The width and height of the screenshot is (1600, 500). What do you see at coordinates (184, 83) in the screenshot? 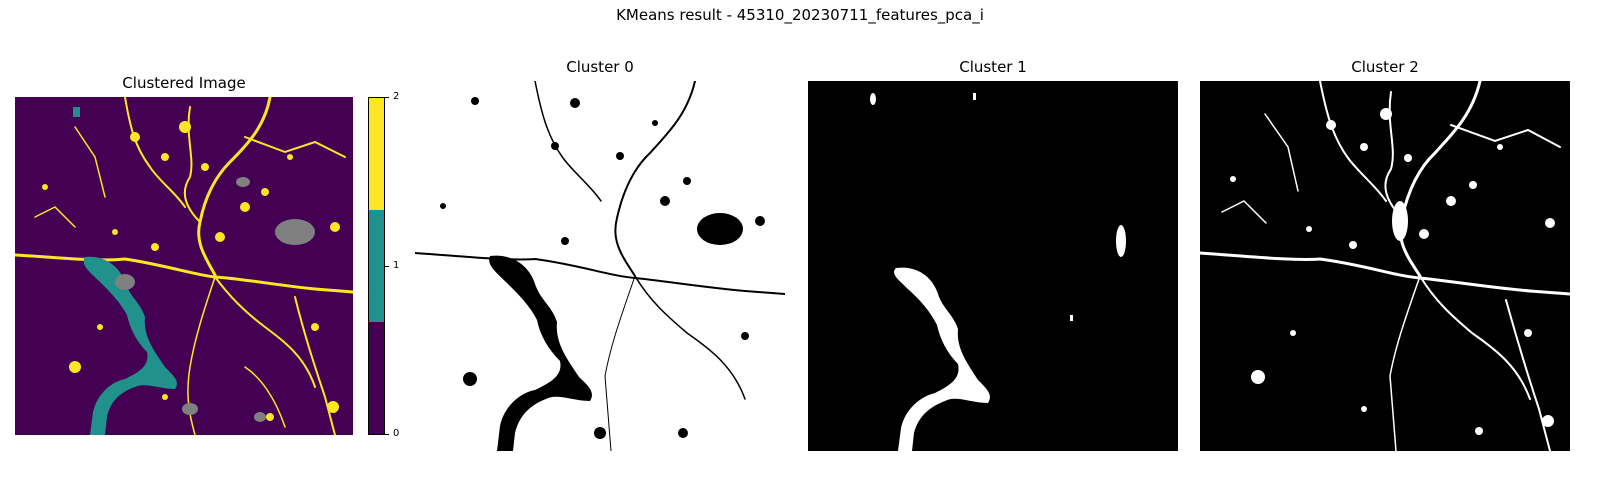
I see `clustered-image-title: Clustered Image` at bounding box center [184, 83].